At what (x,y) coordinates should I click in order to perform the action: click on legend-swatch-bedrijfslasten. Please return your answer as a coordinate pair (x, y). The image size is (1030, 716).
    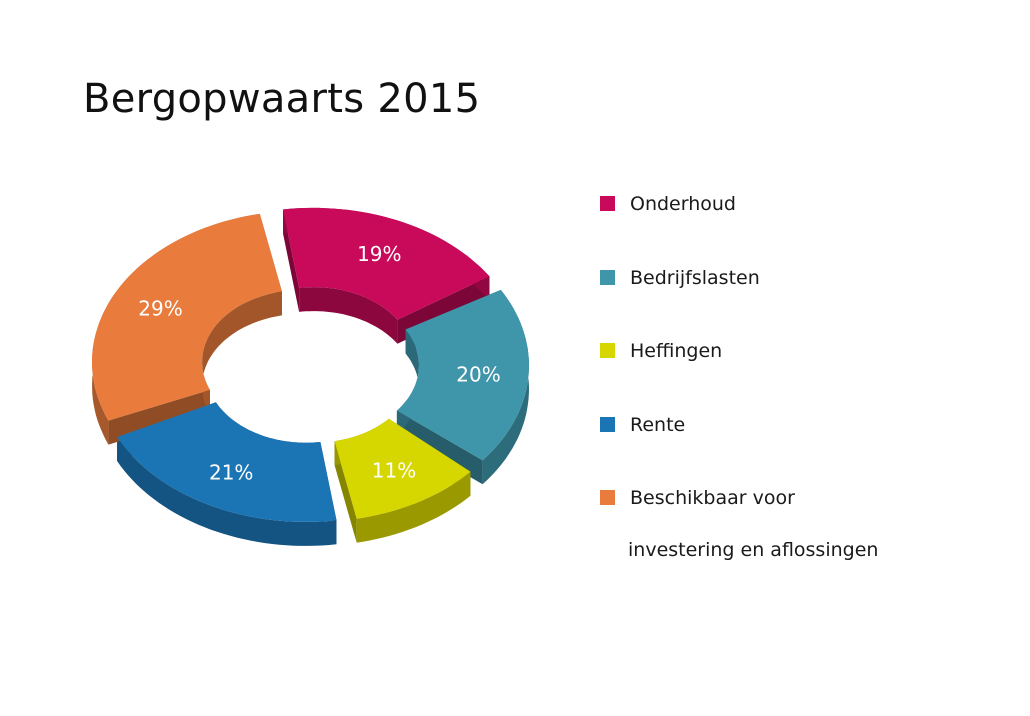
    Looking at the image, I should click on (607, 277).